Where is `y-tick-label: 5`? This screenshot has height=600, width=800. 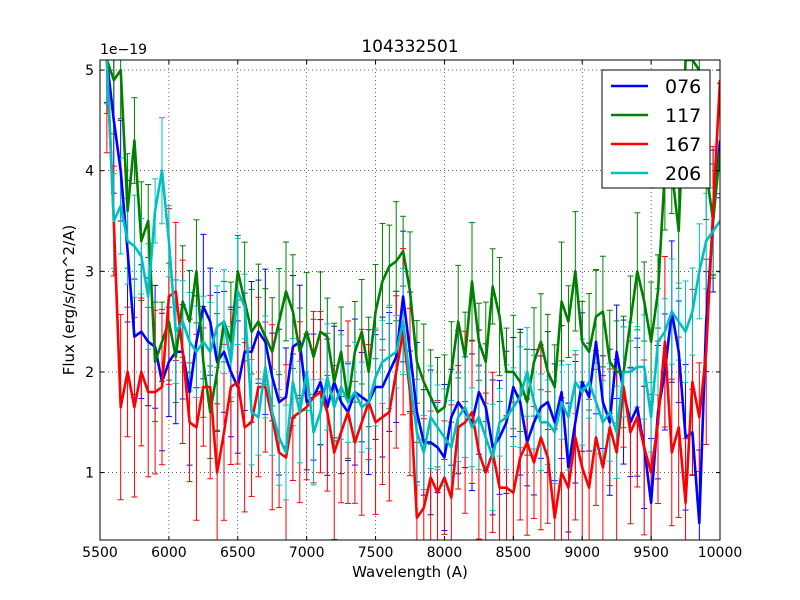
y-tick-label: 5 is located at coordinates (89, 71).